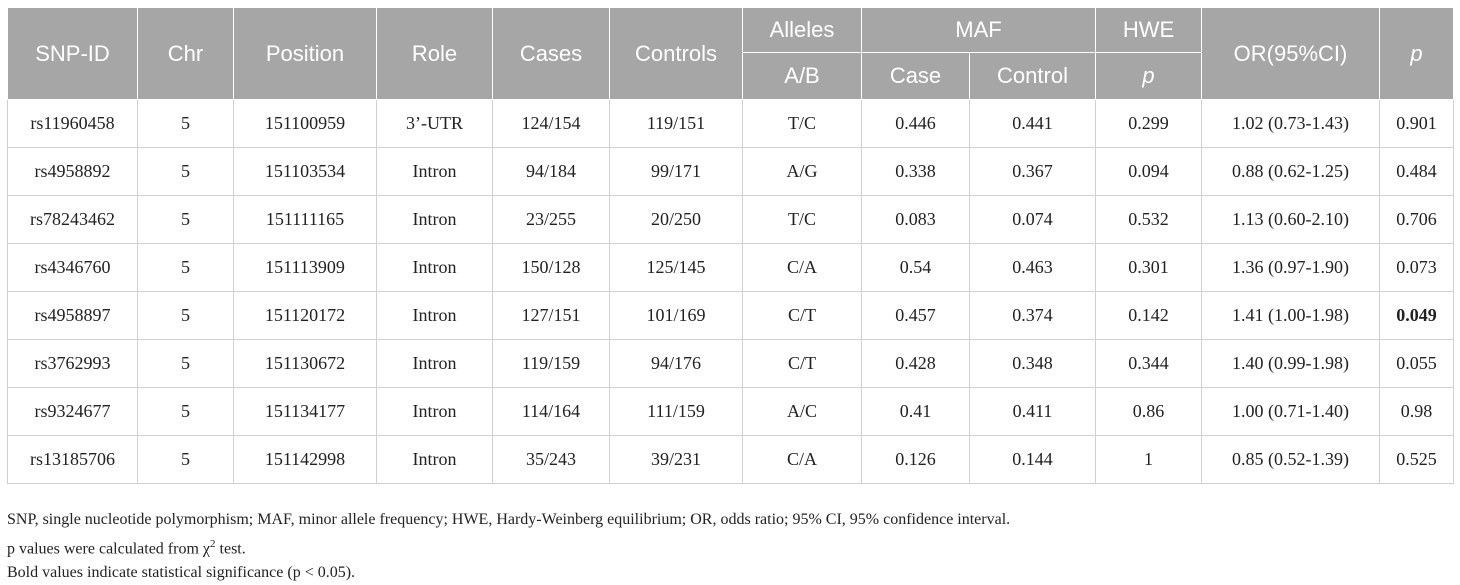  Describe the element at coordinates (978, 30) in the screenshot. I see `header-maf: MAF` at that location.